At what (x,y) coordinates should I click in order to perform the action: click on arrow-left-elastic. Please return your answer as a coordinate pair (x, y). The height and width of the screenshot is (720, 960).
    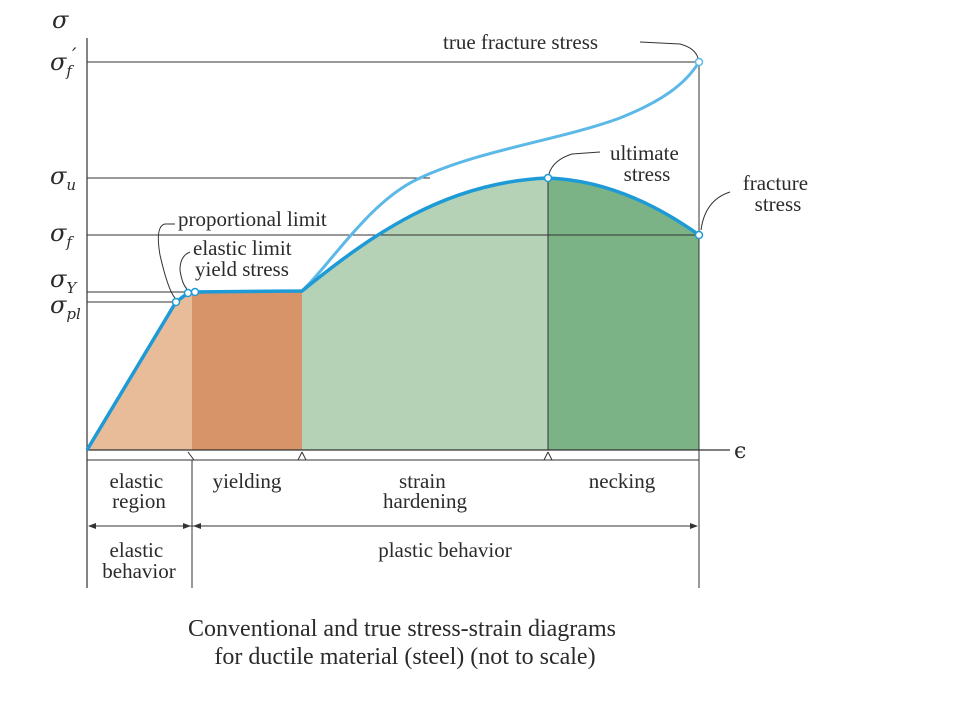
    Looking at the image, I should click on (92, 526).